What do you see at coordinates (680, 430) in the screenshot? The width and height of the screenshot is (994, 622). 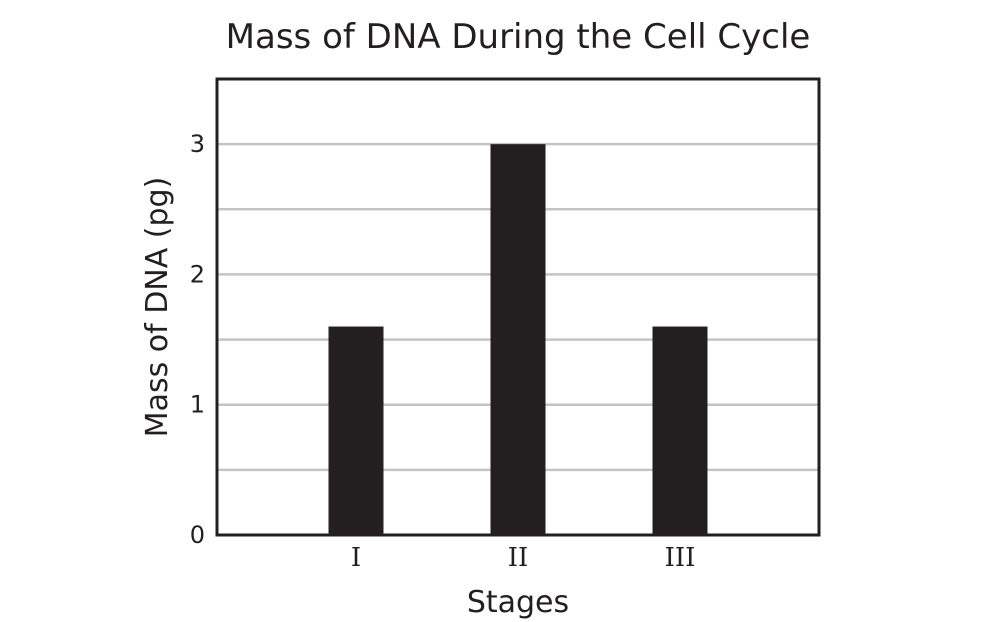 I see `bar-III` at bounding box center [680, 430].